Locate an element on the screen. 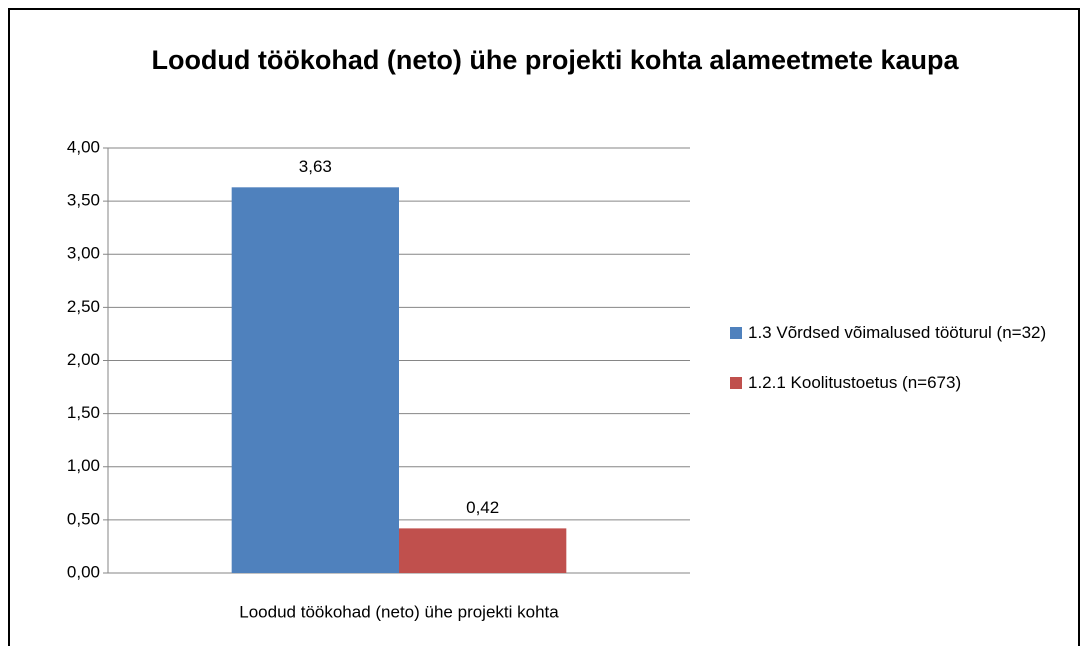 Image resolution: width=1090 pixels, height=646 pixels. y-tick-label: 3,00 is located at coordinates (83, 253).